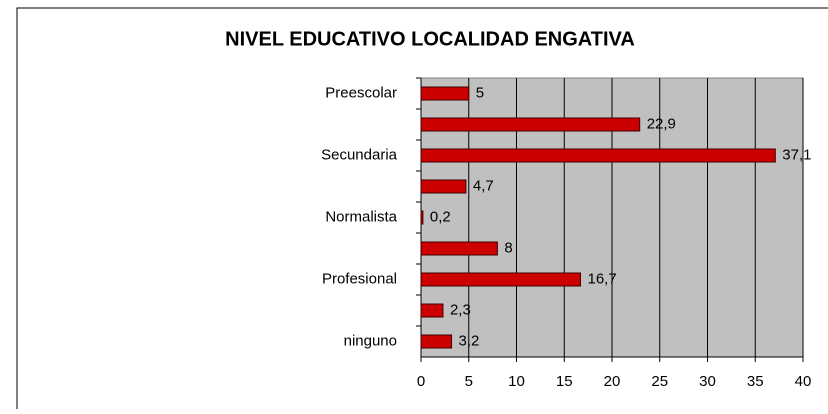 The height and width of the screenshot is (414, 828). What do you see at coordinates (803, 381) in the screenshot?
I see `x-tick-label: 40` at bounding box center [803, 381].